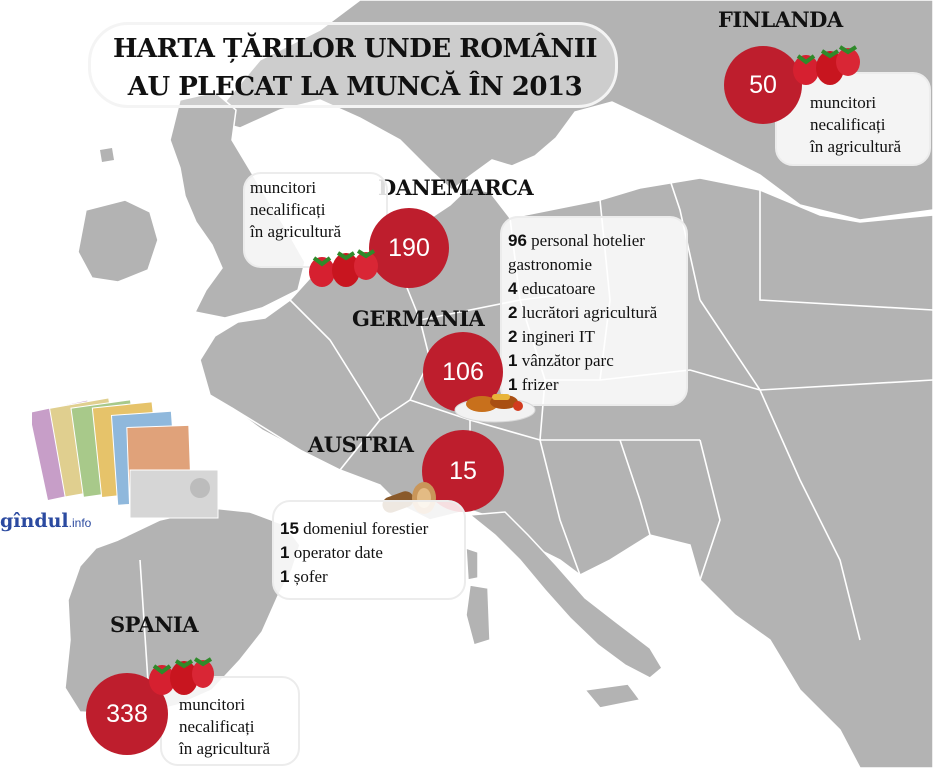 This screenshot has height=768, width=933. Describe the element at coordinates (495, 408) in the screenshot. I see `food-plate-icon` at that location.